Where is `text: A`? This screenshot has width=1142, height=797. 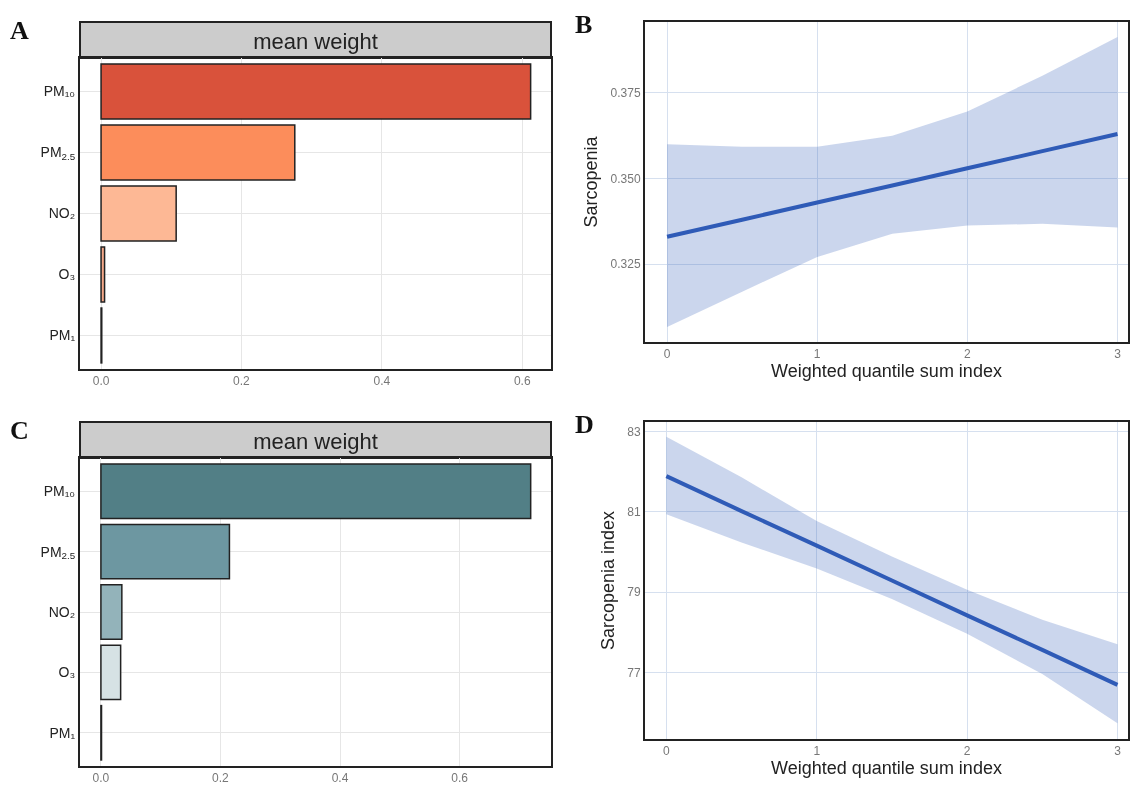
text: A is located at coordinates (19, 30).